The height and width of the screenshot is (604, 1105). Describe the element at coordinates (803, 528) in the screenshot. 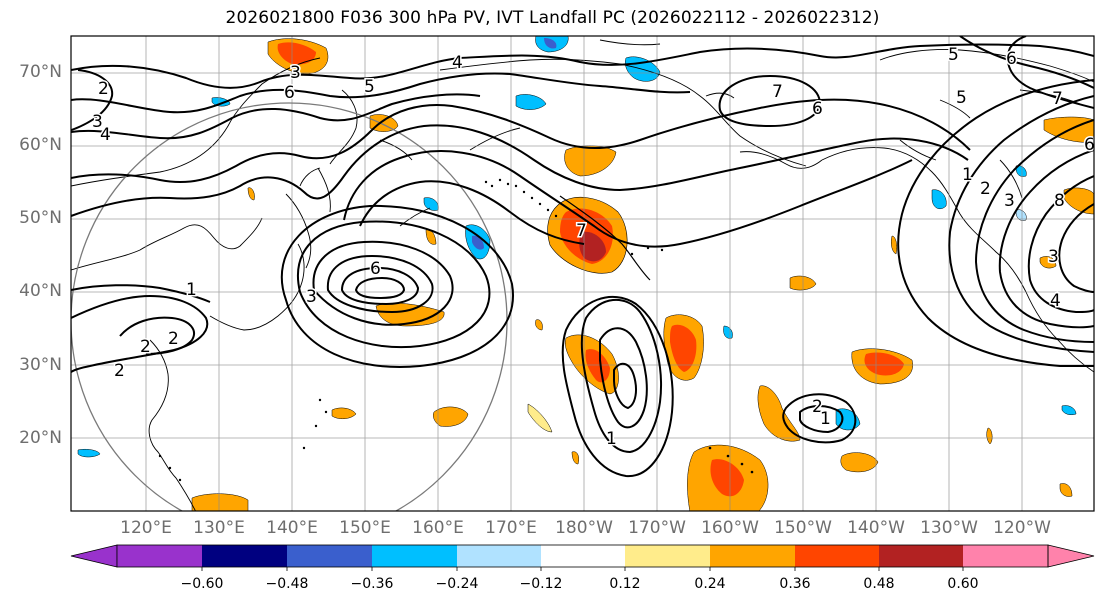

I see `lon-label: 150°W` at that location.